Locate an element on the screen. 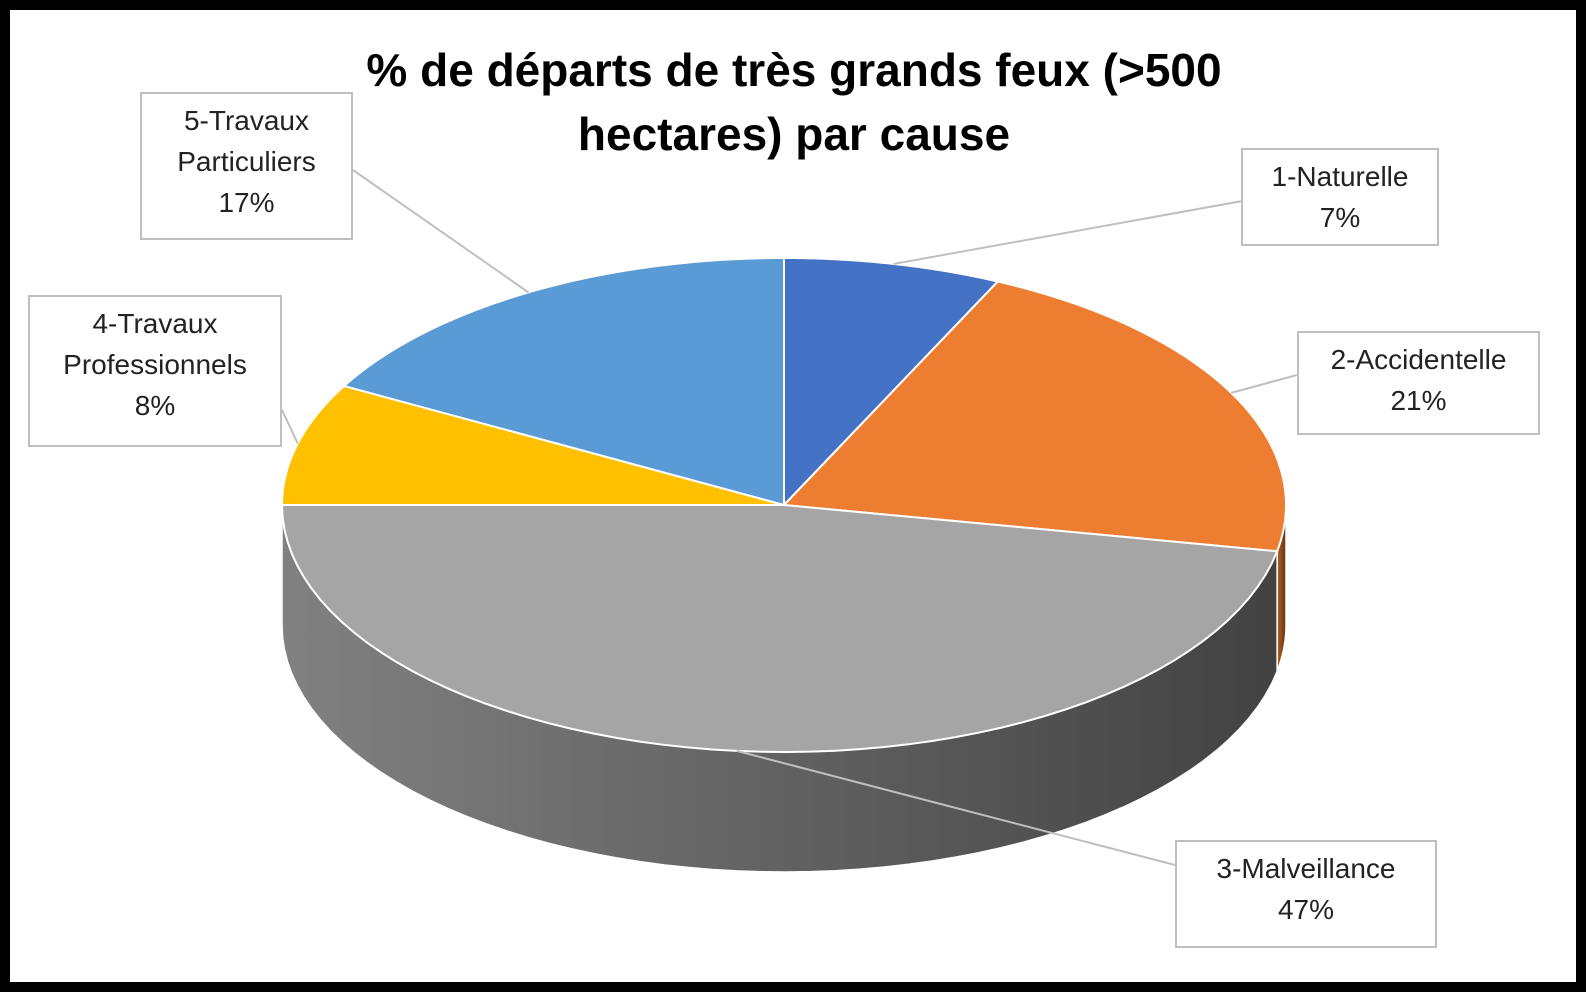 The height and width of the screenshot is (992, 1586). label-category: 1-Naturelle is located at coordinates (1340, 176).